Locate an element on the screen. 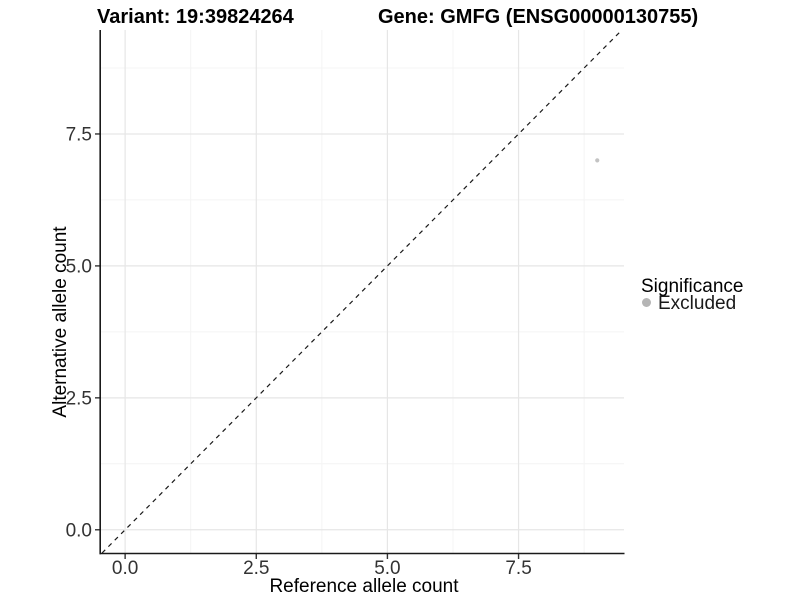  x-tick-label: 0.0 is located at coordinates (125, 568).